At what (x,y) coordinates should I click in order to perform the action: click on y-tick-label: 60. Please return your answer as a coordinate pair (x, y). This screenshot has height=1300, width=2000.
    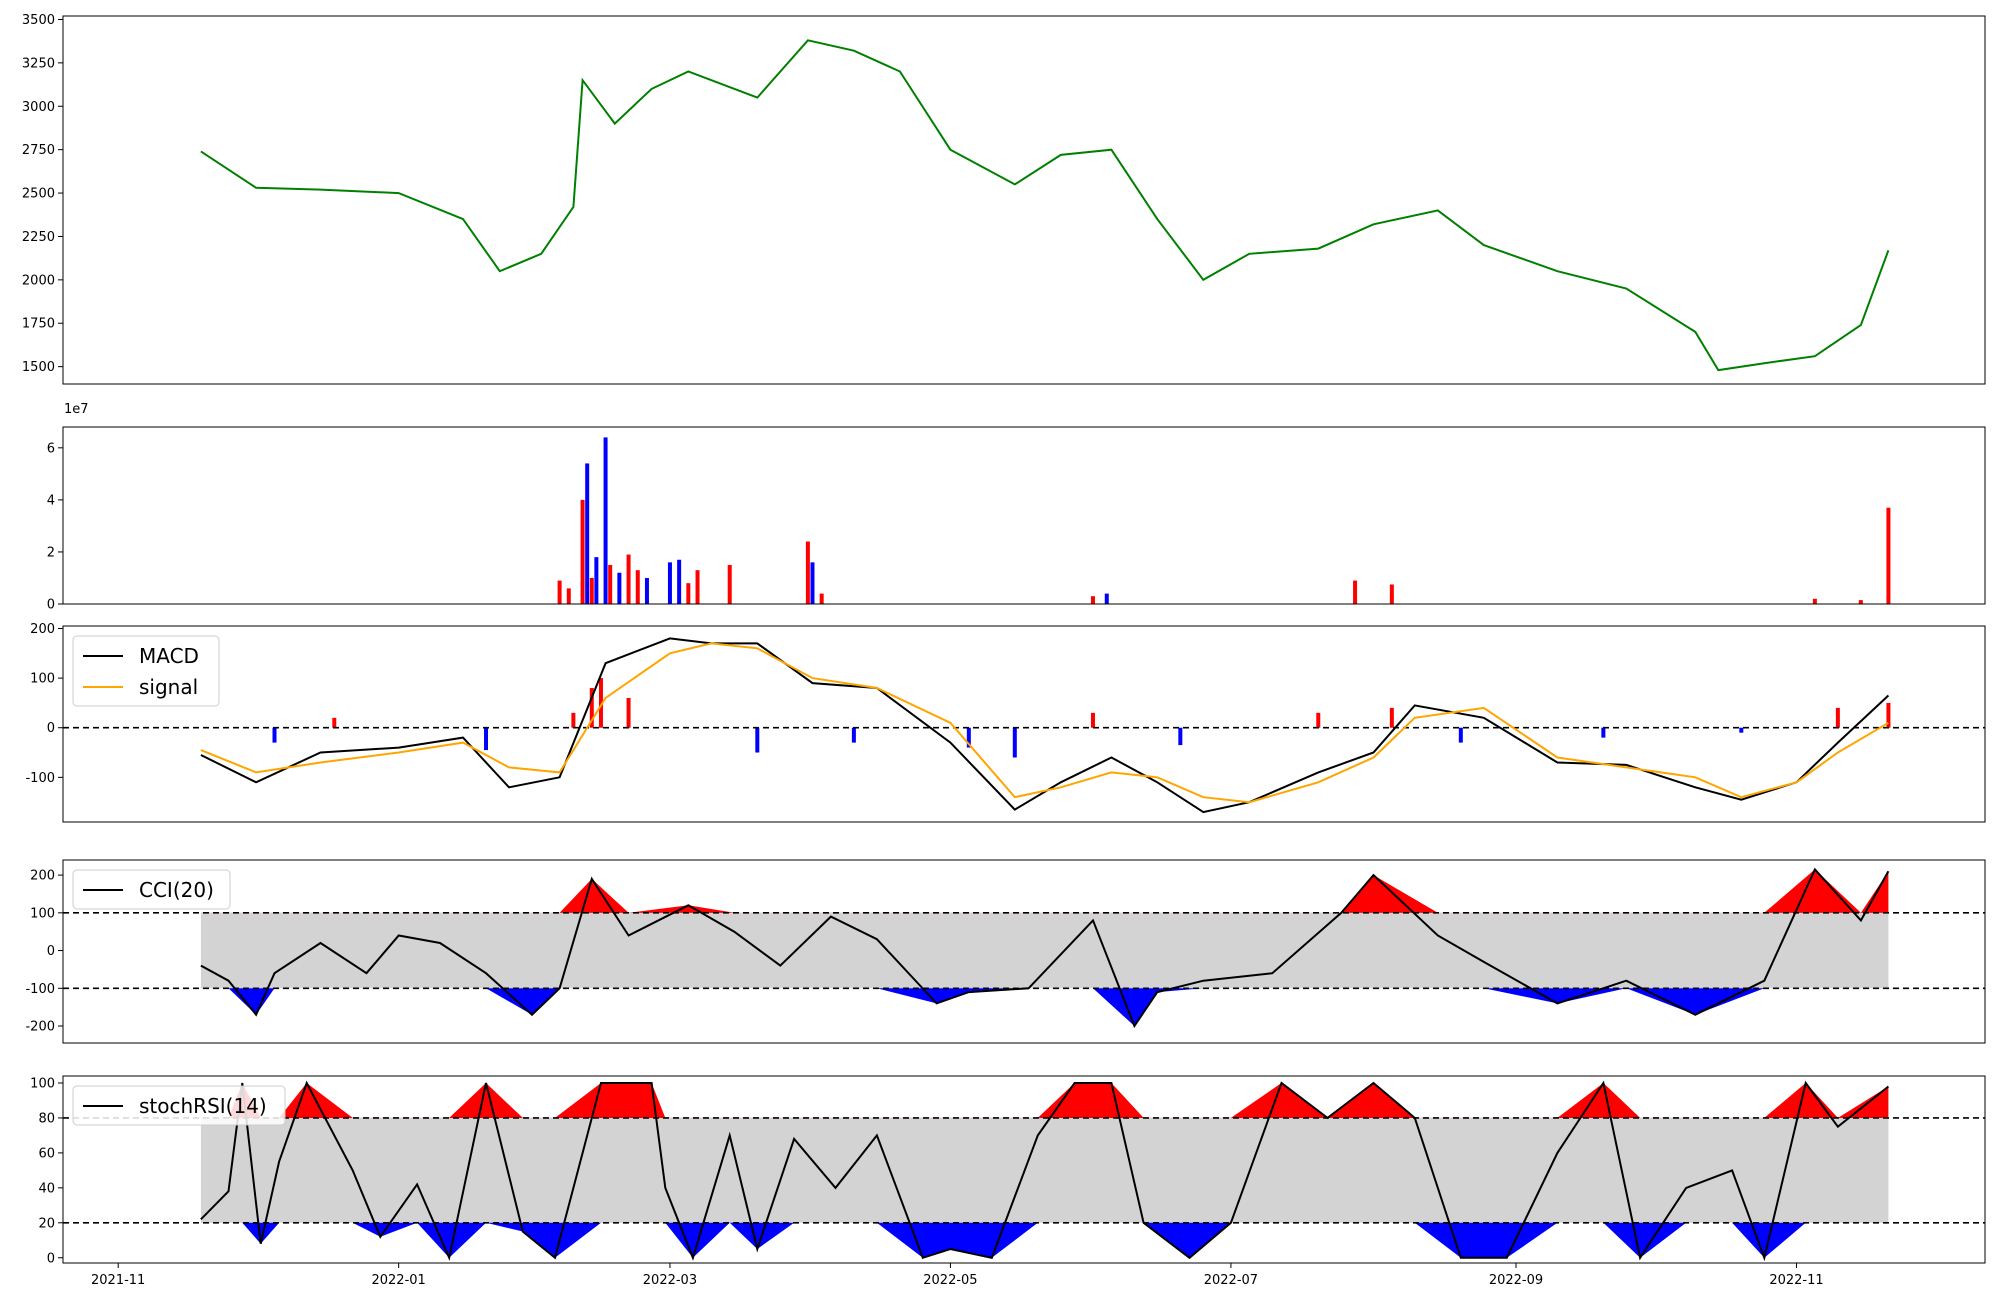
    Looking at the image, I should click on (46, 1153).